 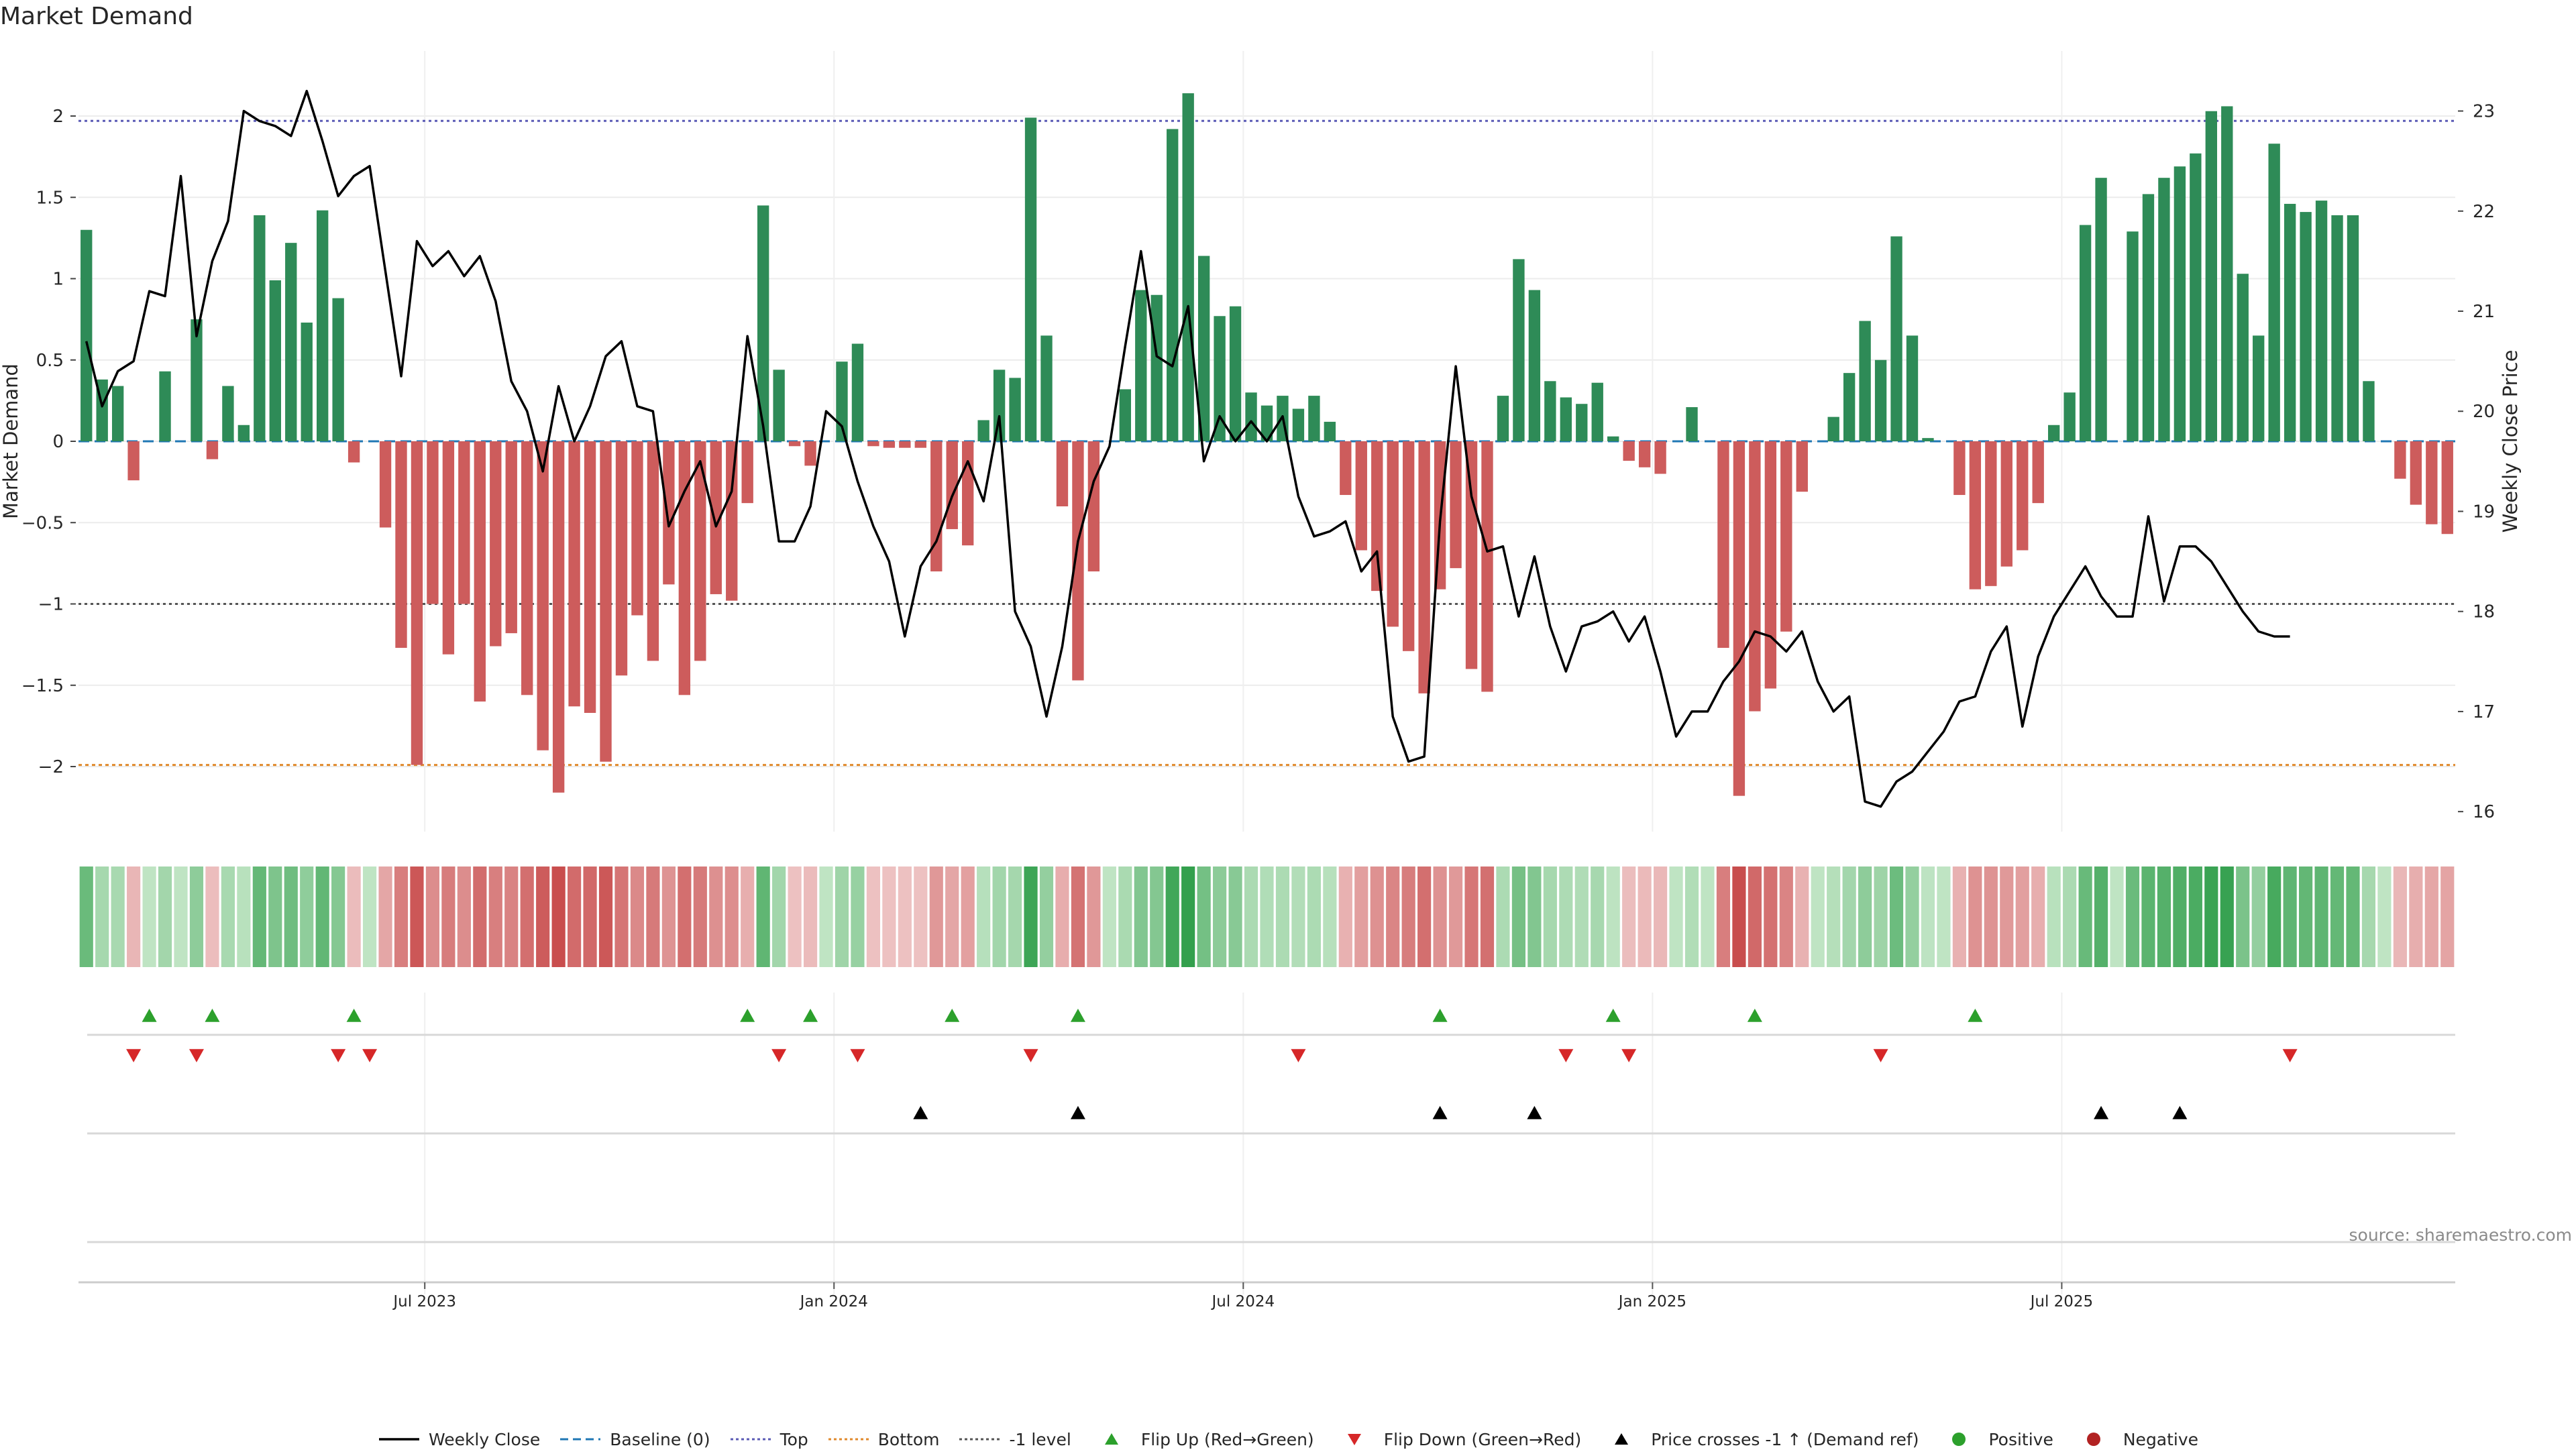 What do you see at coordinates (354, 1015) in the screenshot?
I see `flip-up-marker` at bounding box center [354, 1015].